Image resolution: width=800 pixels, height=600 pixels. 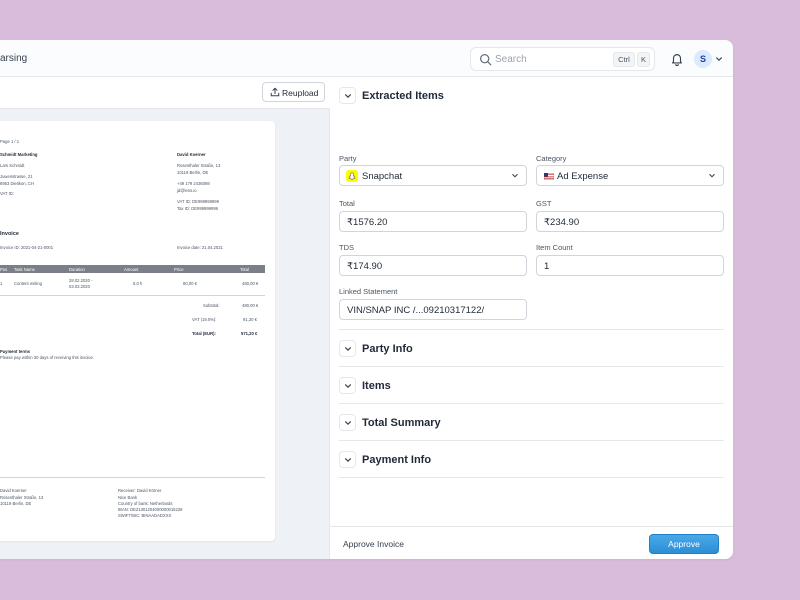 What do you see at coordinates (17, 183) in the screenshot?
I see `sender-city: 8953 Dietikon, CH` at bounding box center [17, 183].